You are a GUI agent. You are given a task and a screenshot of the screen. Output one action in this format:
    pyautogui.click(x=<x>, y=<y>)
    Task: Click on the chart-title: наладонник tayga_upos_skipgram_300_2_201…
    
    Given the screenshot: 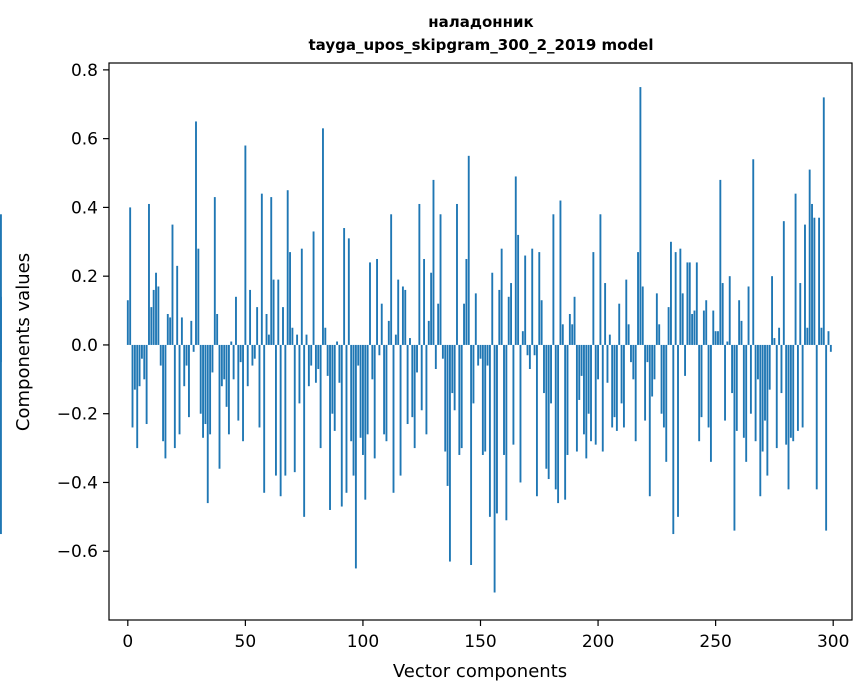 What is the action you would take?
    pyautogui.click(x=481, y=33)
    